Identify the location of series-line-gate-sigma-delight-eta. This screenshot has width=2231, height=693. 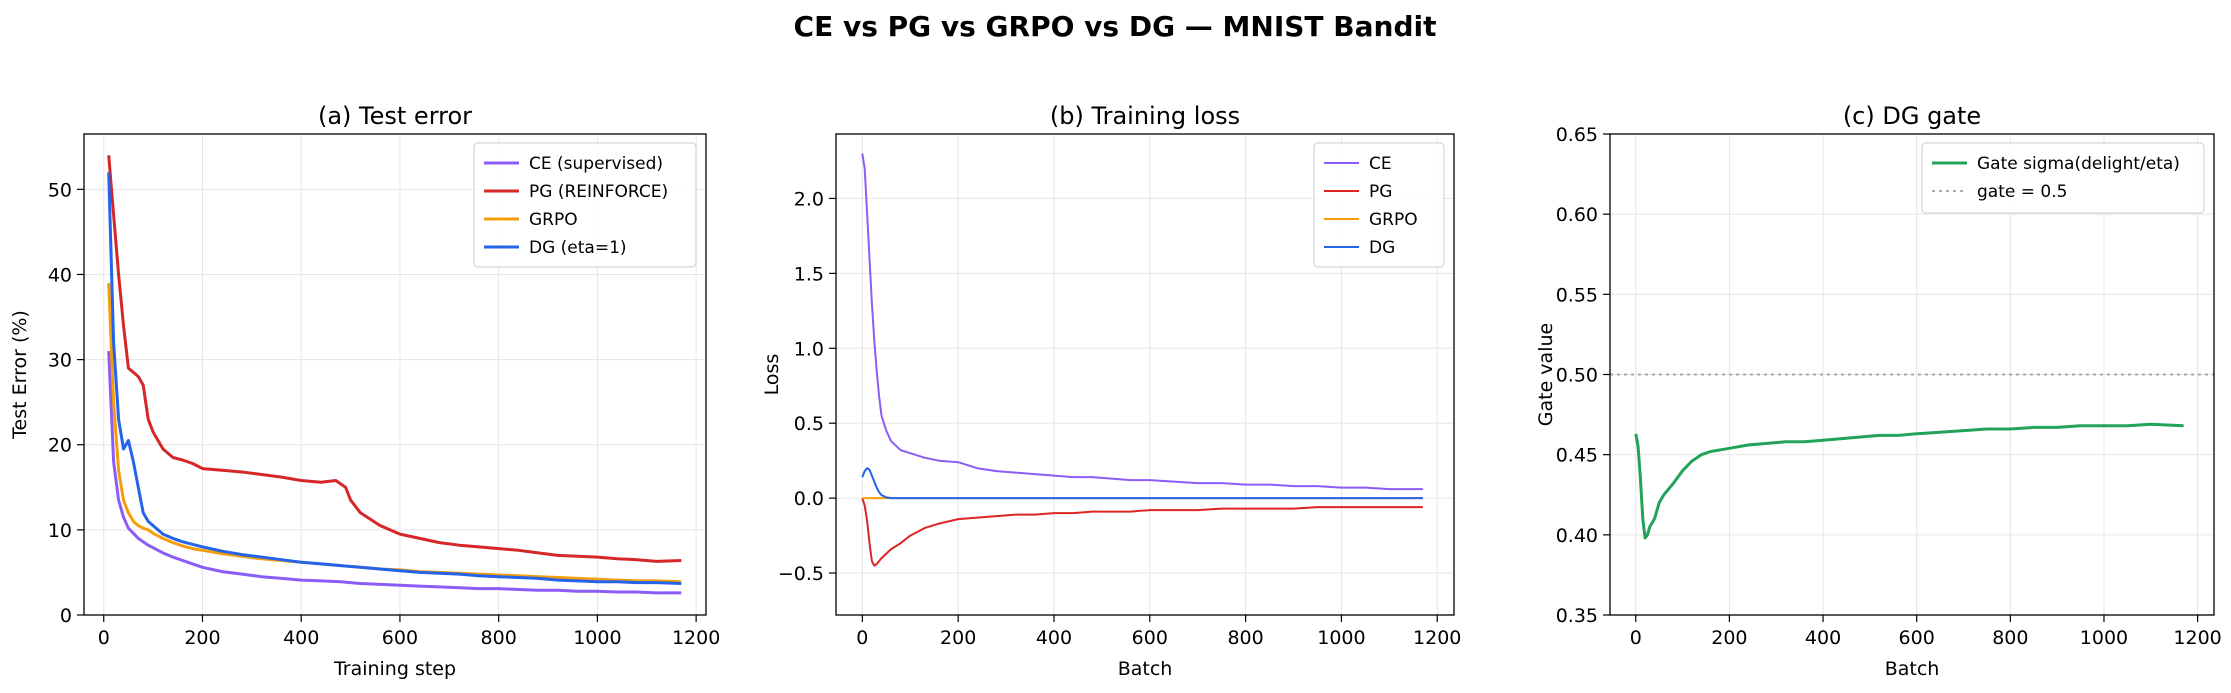
(1909, 481).